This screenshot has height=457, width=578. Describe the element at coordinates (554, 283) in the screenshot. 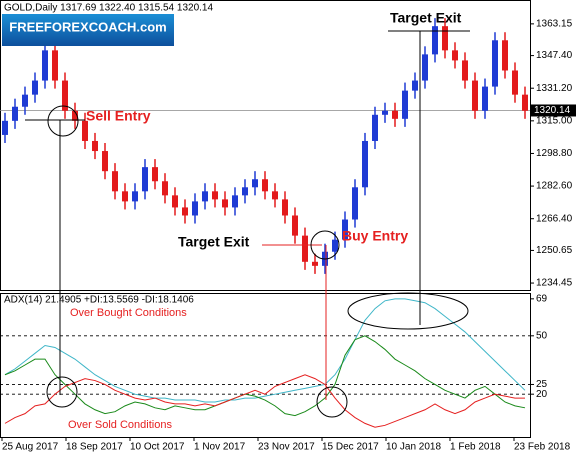

I see `y-tick-label: 1234.45` at that location.